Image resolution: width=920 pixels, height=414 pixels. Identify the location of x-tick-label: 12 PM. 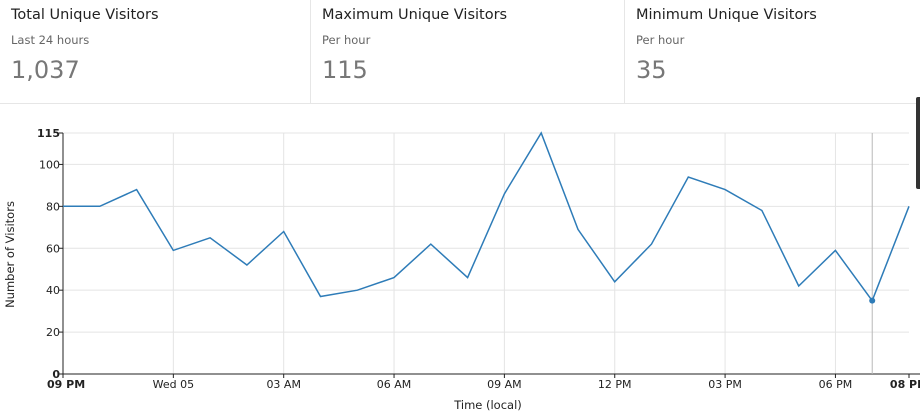
(615, 384).